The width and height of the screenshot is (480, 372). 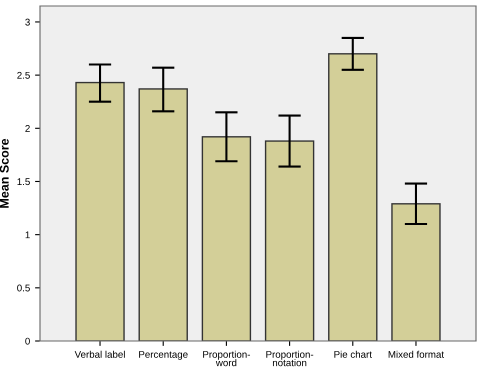 What do you see at coordinates (226, 358) in the screenshot?
I see `x-tick-label: Proportion- word` at bounding box center [226, 358].